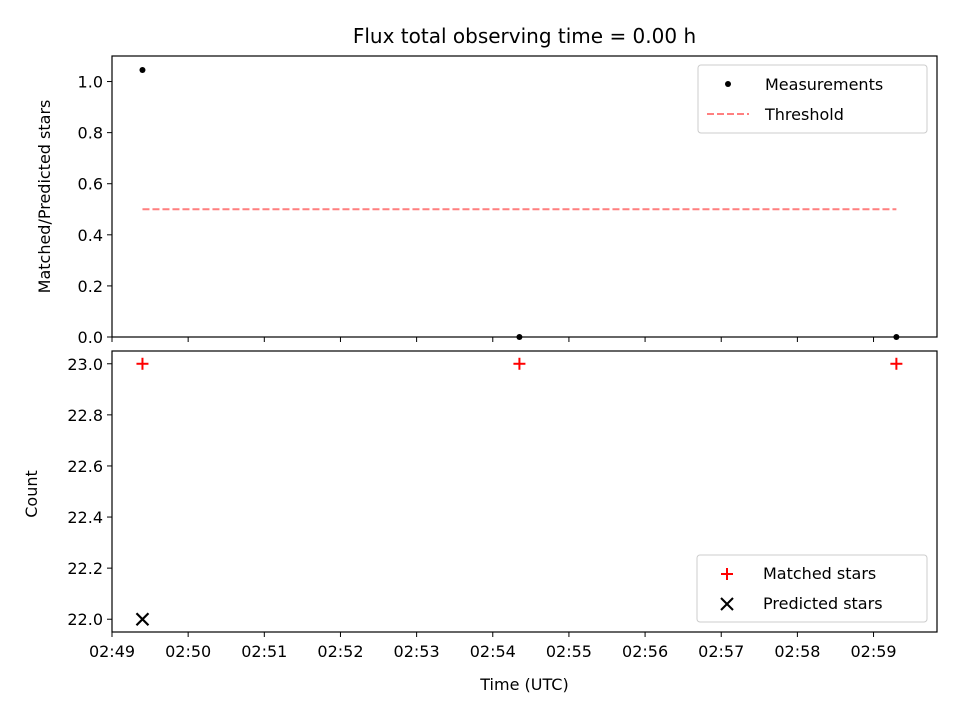  Describe the element at coordinates (90, 286) in the screenshot. I see `top-y-tick-label: 0.2` at that location.